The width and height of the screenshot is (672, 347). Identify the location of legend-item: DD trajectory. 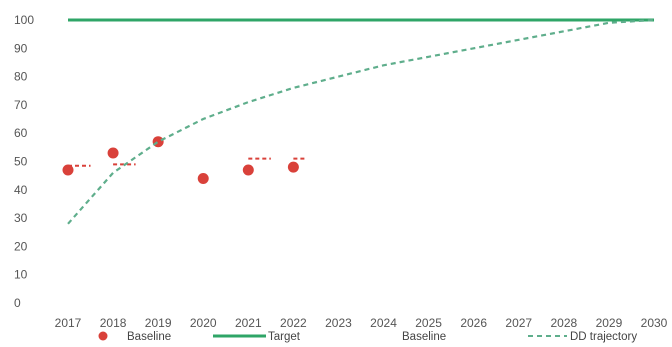
(582, 337).